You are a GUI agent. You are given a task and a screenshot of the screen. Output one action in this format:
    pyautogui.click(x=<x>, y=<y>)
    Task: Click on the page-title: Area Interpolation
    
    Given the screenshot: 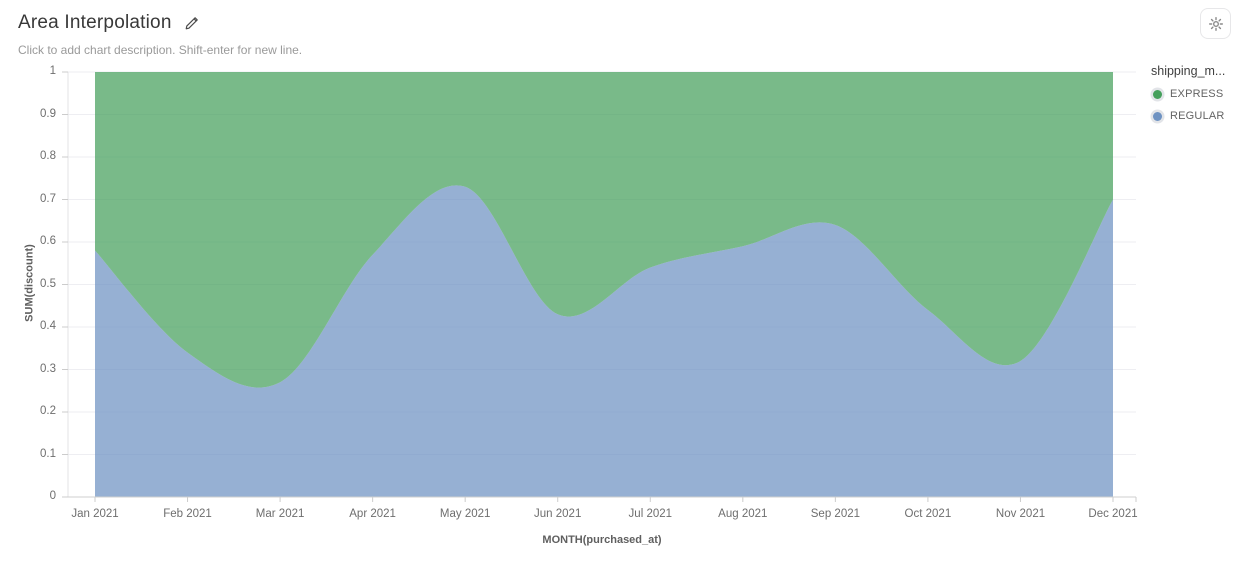 What is the action you would take?
    pyautogui.click(x=95, y=22)
    